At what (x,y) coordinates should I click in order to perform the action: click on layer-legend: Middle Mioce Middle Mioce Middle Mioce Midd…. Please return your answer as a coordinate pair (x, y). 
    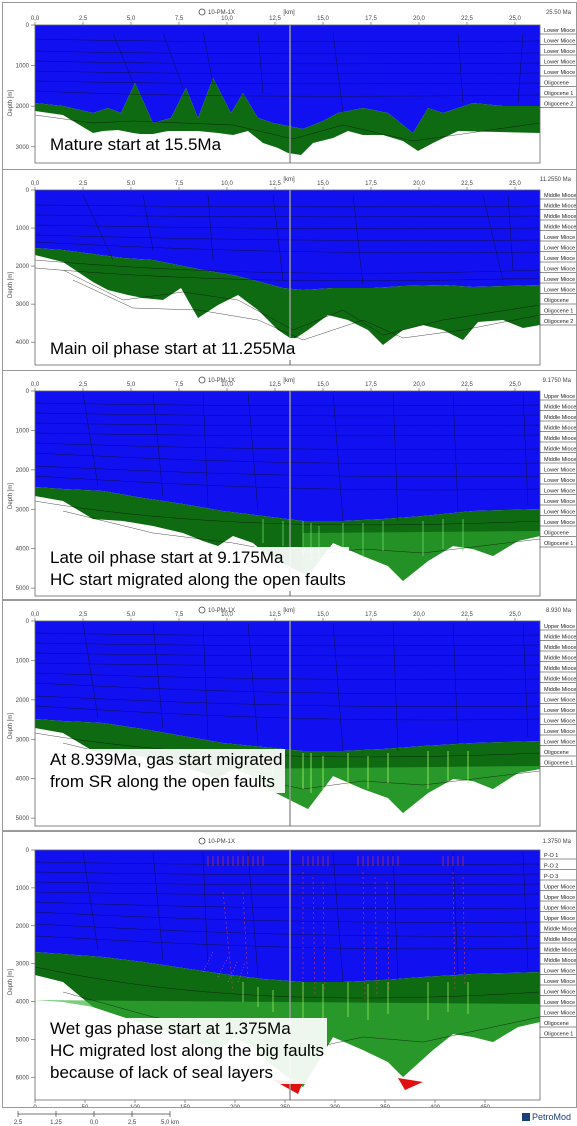
    Looking at the image, I should click on (558, 259).